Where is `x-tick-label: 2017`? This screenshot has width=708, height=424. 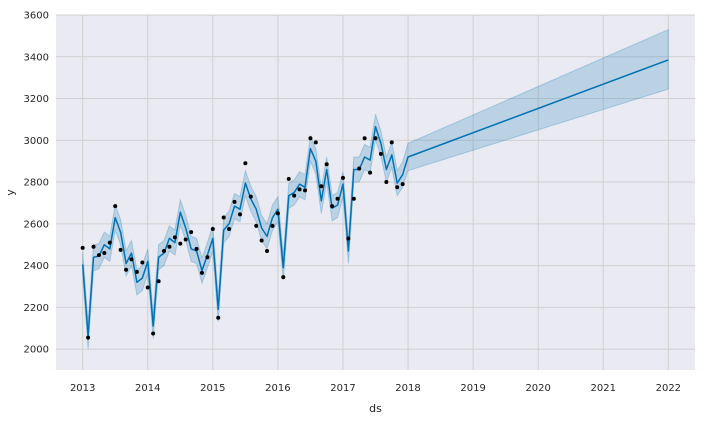
x-tick-label: 2017 is located at coordinates (342, 388).